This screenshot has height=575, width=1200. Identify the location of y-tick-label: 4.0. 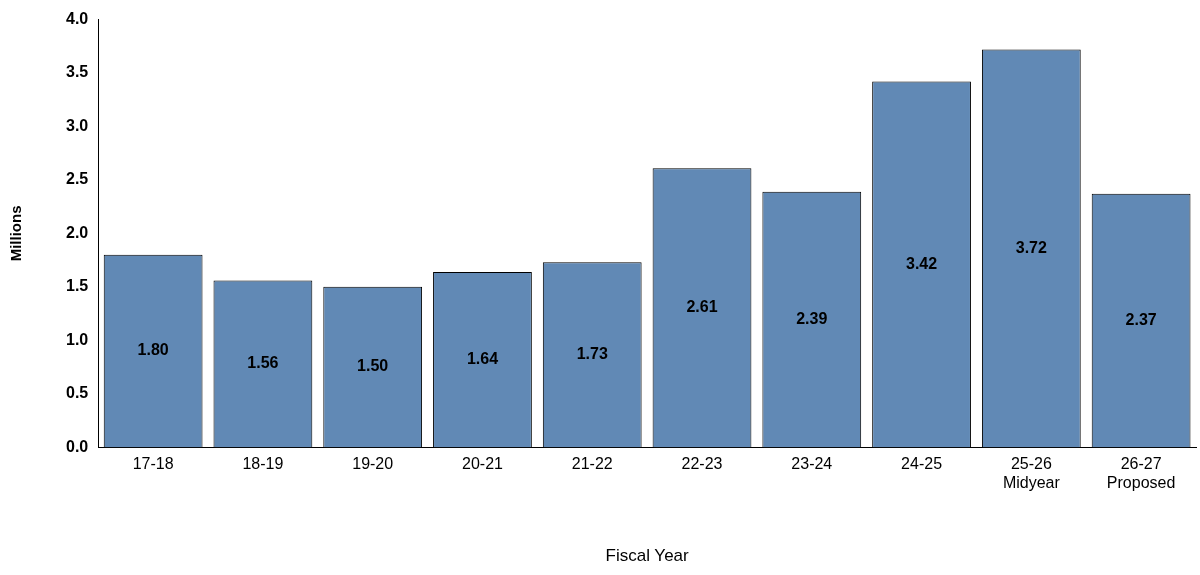
(77, 19).